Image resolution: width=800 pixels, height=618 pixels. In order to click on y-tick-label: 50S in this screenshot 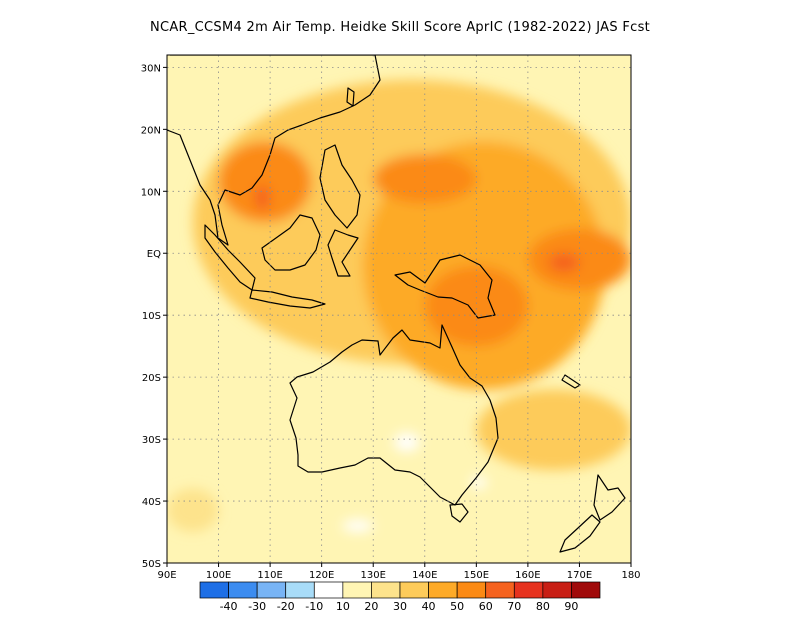, I will do `click(151, 564)`.